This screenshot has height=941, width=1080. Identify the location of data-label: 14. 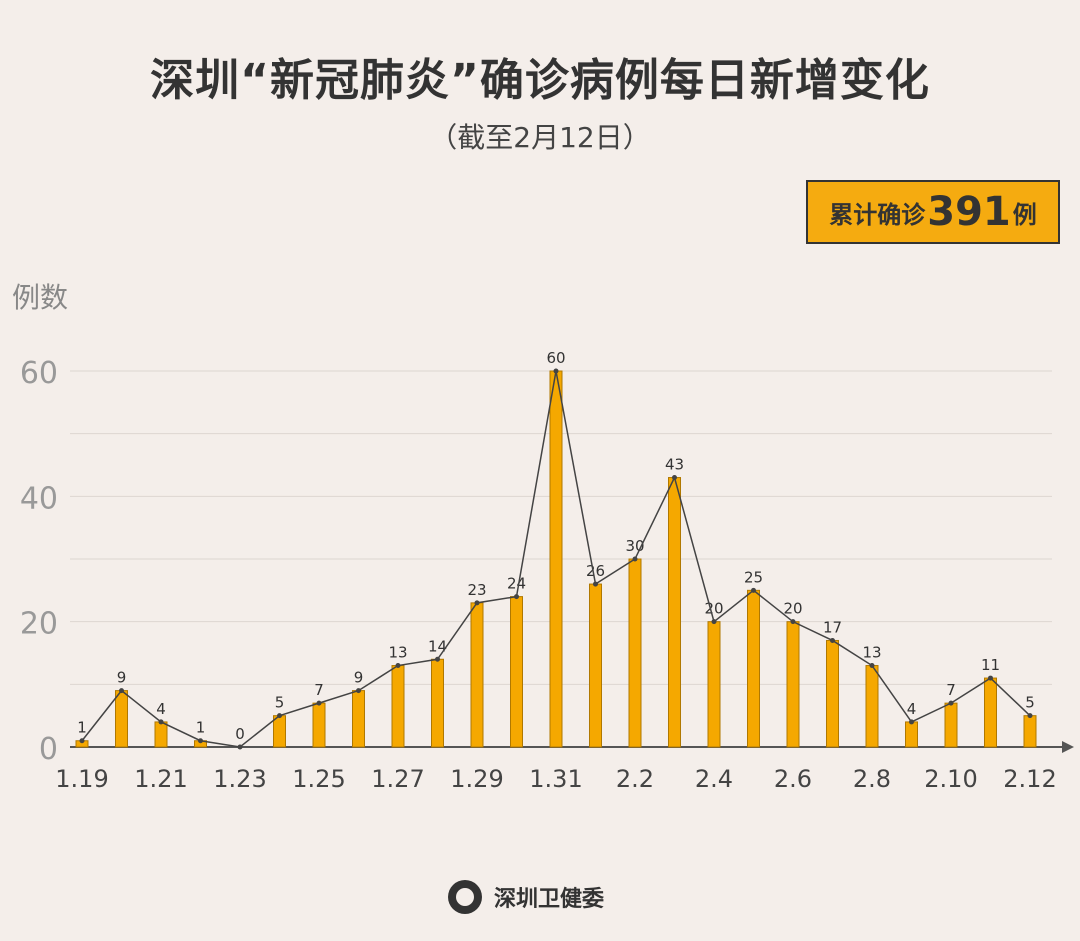
(437, 646).